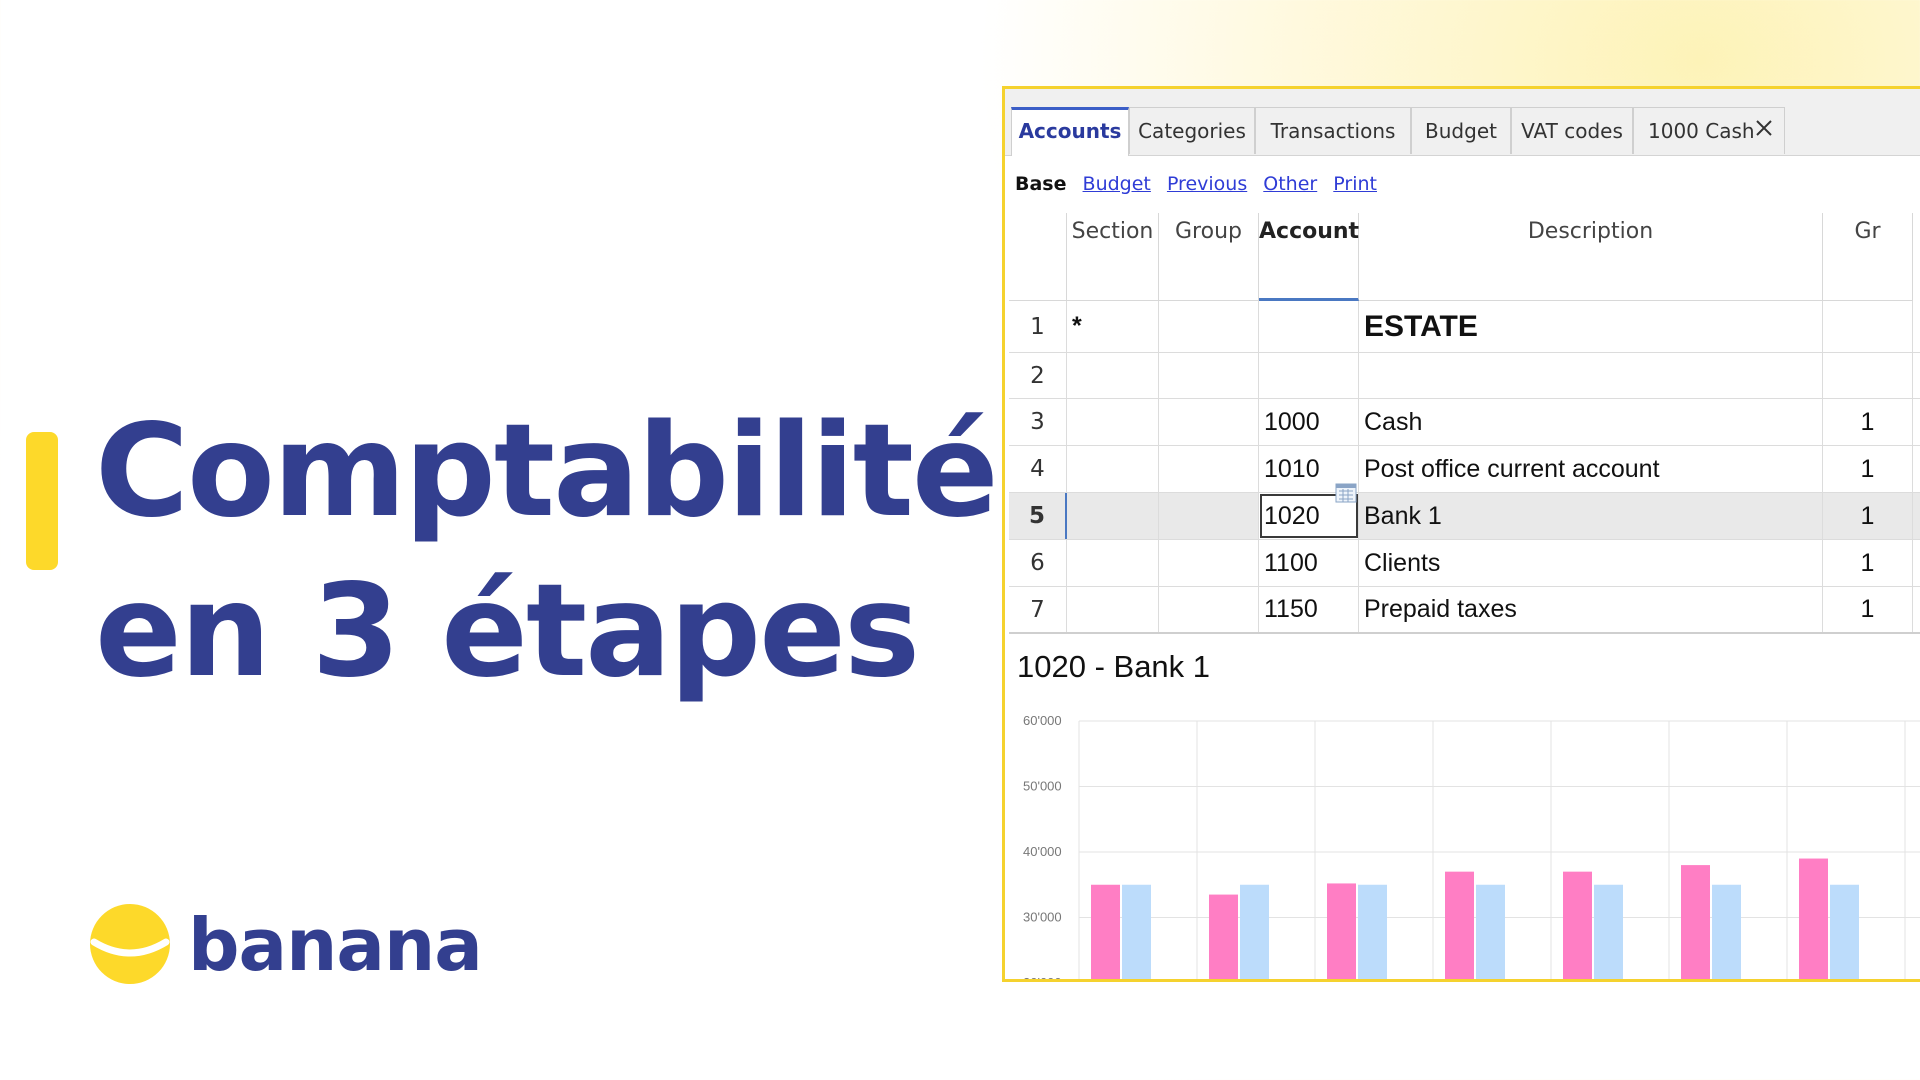 This screenshot has height=1080, width=1920. I want to click on headline: Comptabilité en 3 étapes, so click(547, 552).